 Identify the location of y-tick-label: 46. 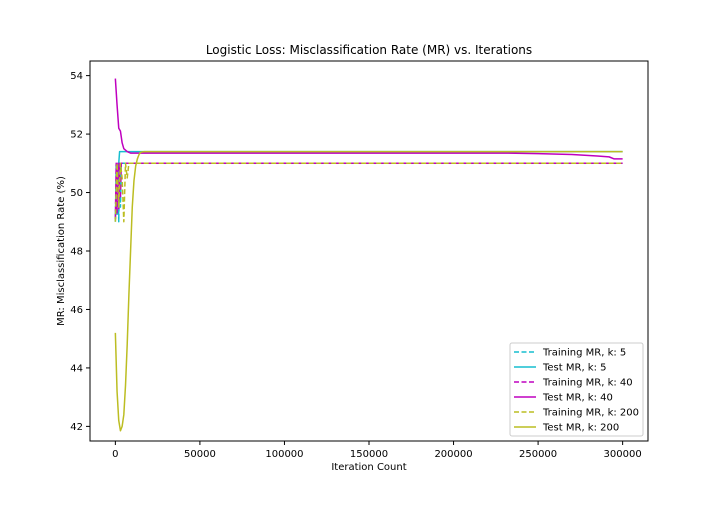
(76, 310).